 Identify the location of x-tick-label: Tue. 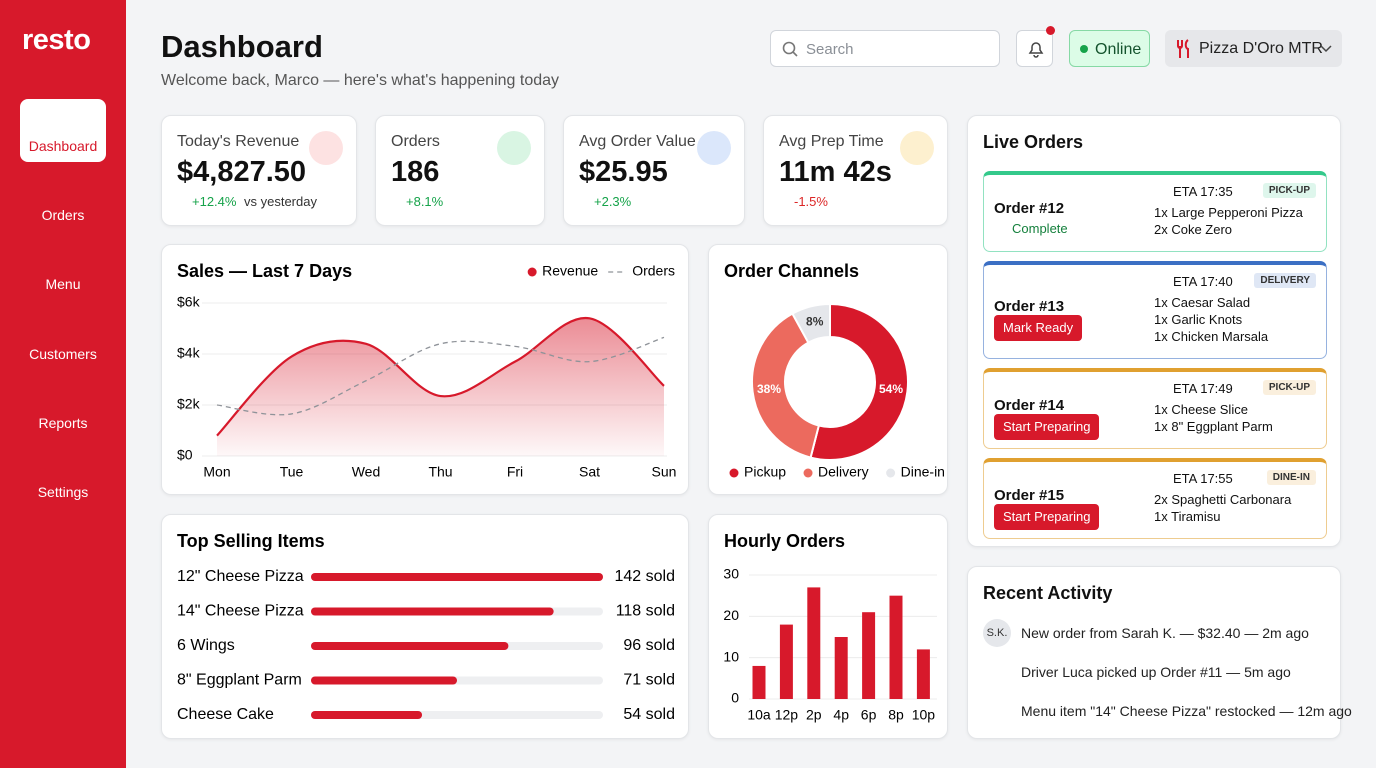
(292, 472).